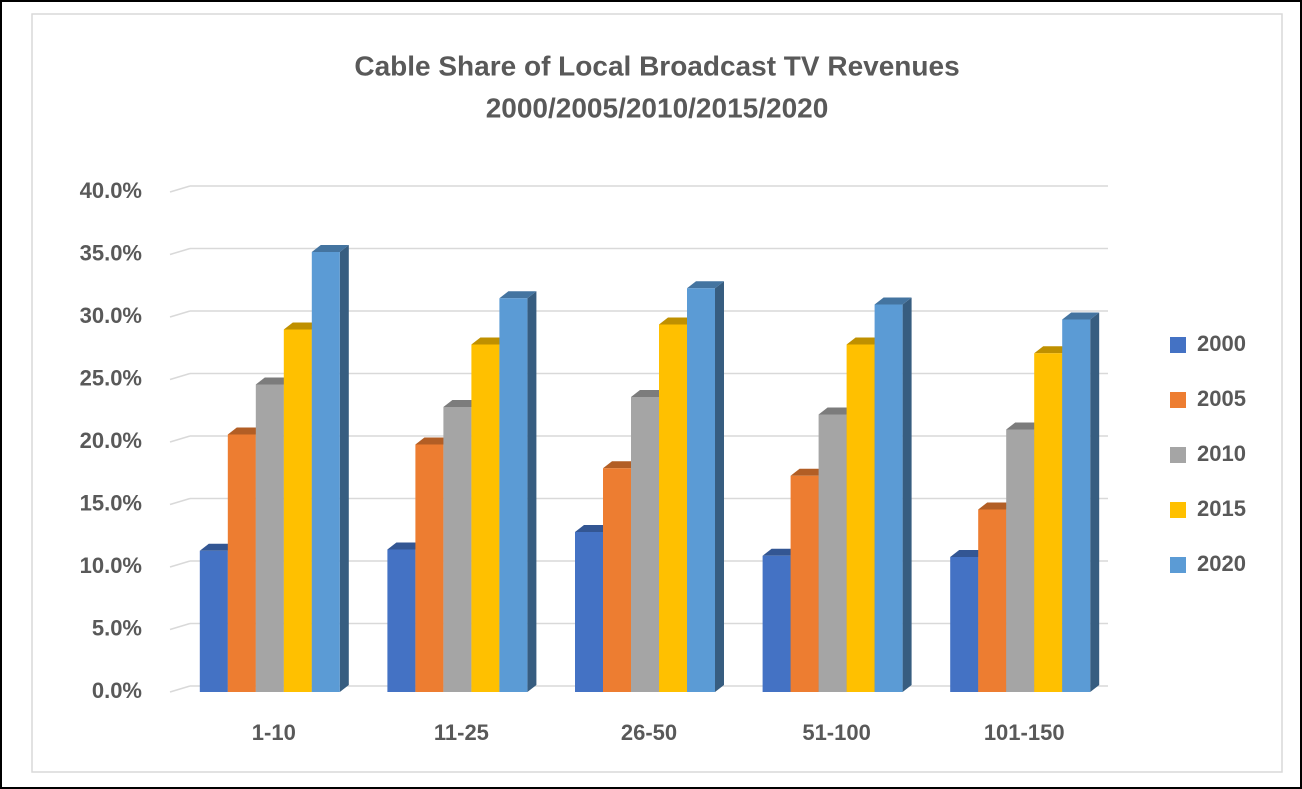 The width and height of the screenshot is (1302, 789). Describe the element at coordinates (117, 627) in the screenshot. I see `y-tick-label: 5.0%` at that location.